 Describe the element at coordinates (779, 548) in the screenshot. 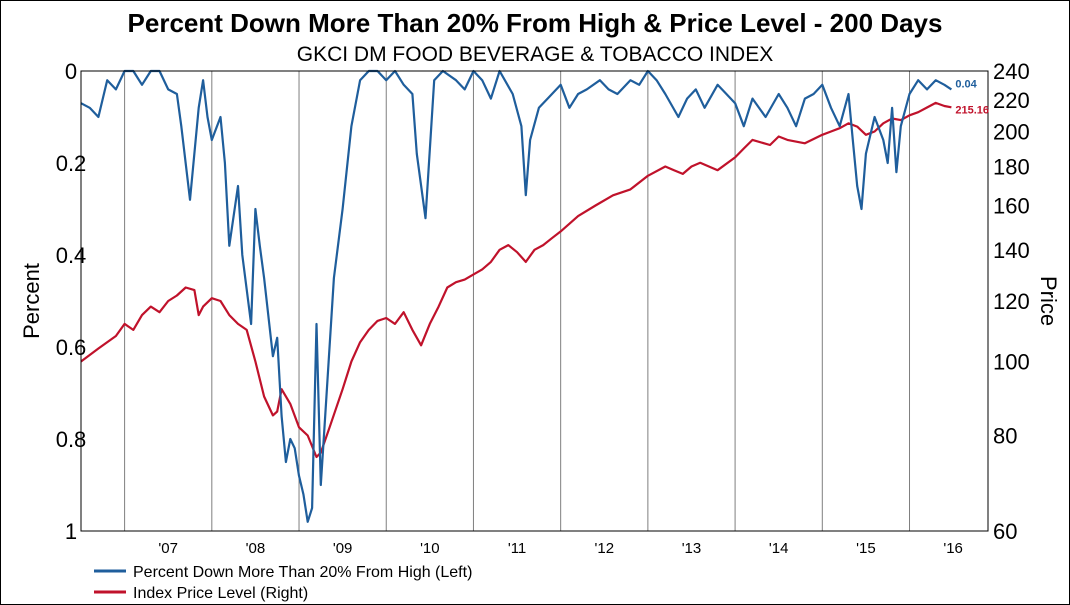

I see `x-tick-label: '14` at that location.